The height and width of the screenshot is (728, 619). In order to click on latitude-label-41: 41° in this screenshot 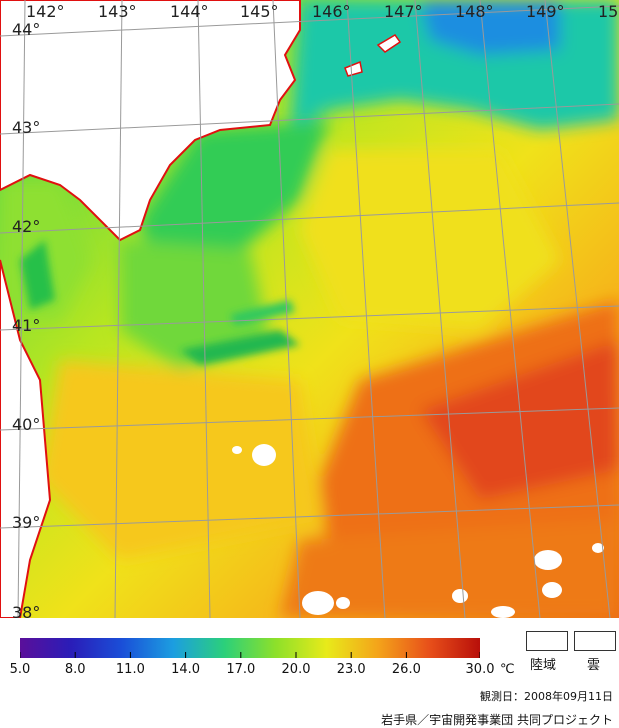, I will do `click(26, 325)`.